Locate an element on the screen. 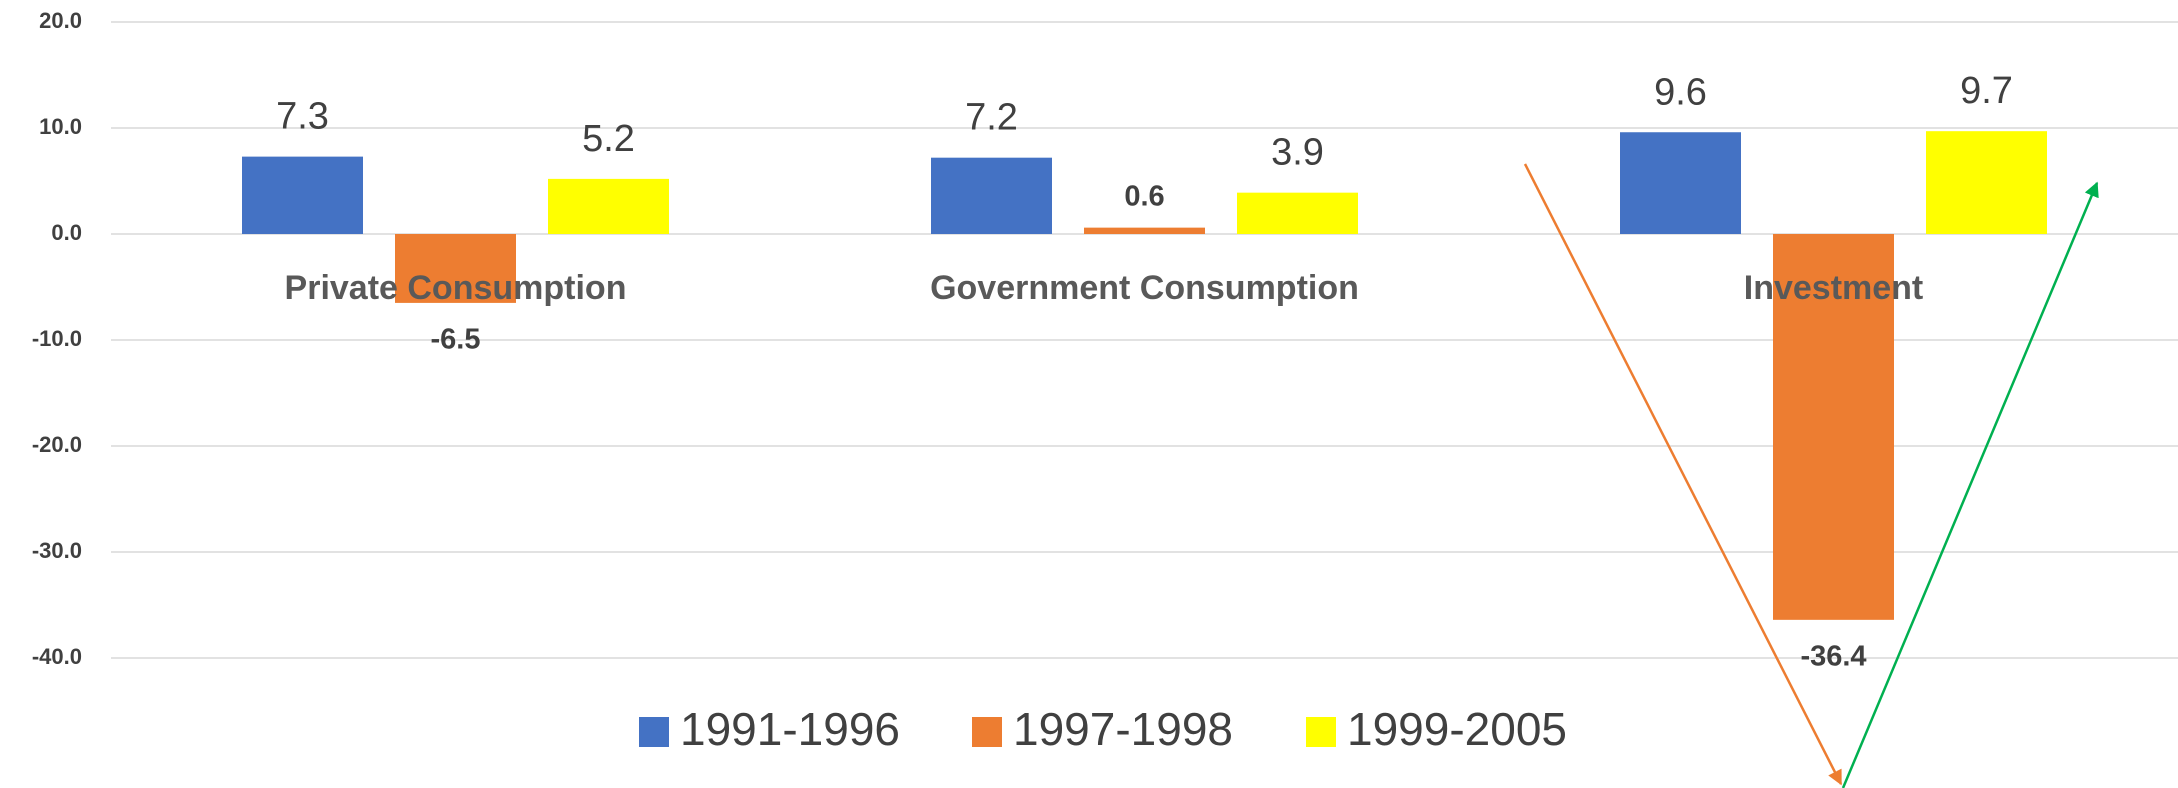 The width and height of the screenshot is (2178, 788). y-tick-label: -20.0 is located at coordinates (57, 444).